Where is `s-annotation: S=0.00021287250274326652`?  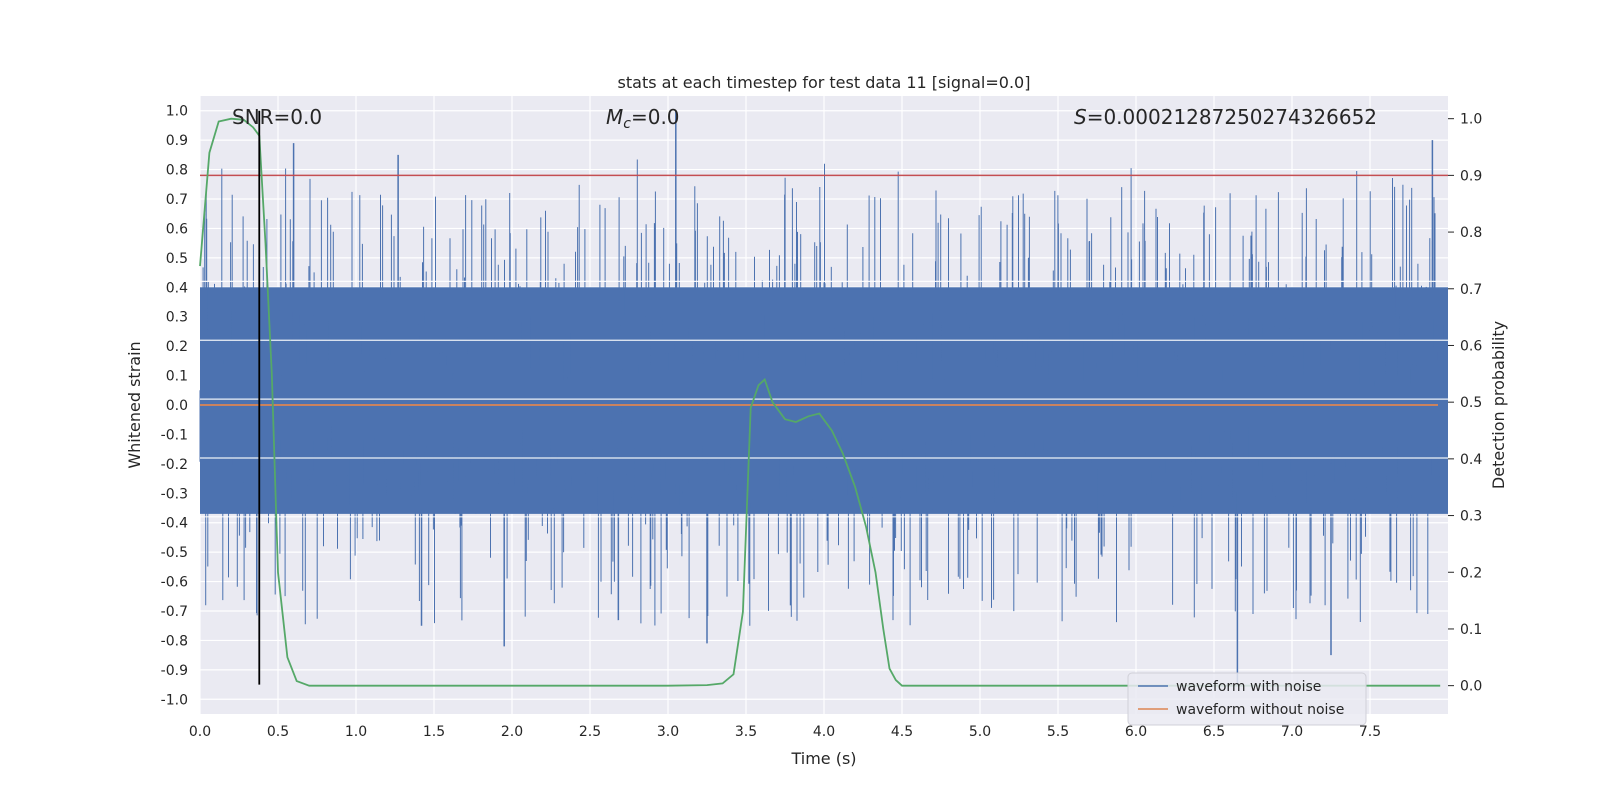
s-annotation: S=0.00021287250274326652 is located at coordinates (1225, 117).